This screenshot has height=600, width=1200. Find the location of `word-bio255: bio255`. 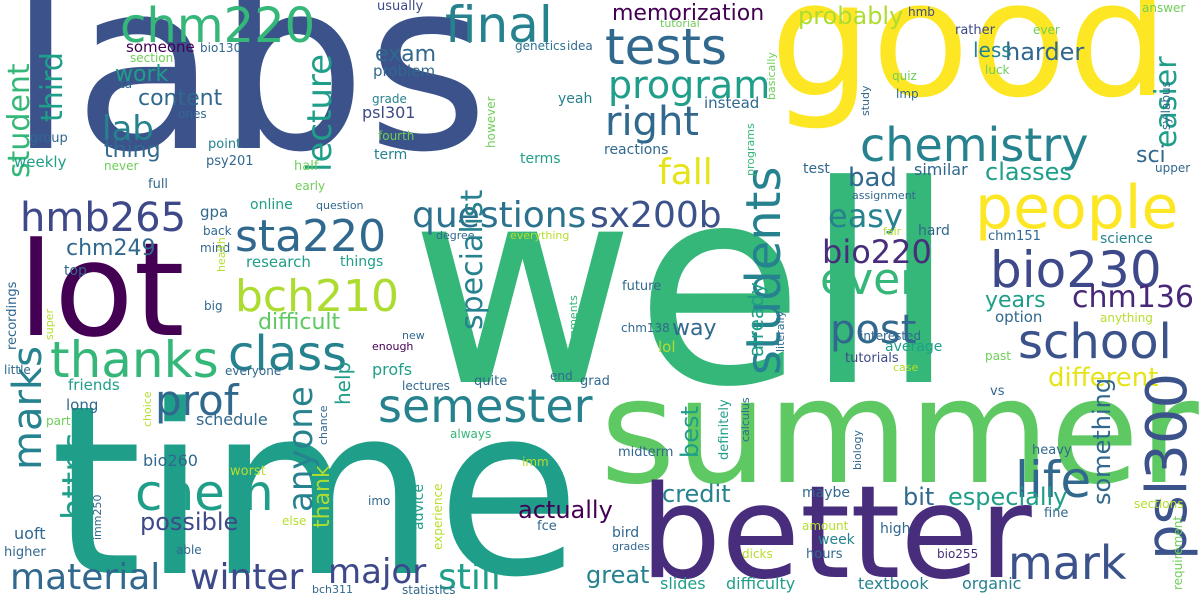

word-bio255: bio255 is located at coordinates (958, 554).